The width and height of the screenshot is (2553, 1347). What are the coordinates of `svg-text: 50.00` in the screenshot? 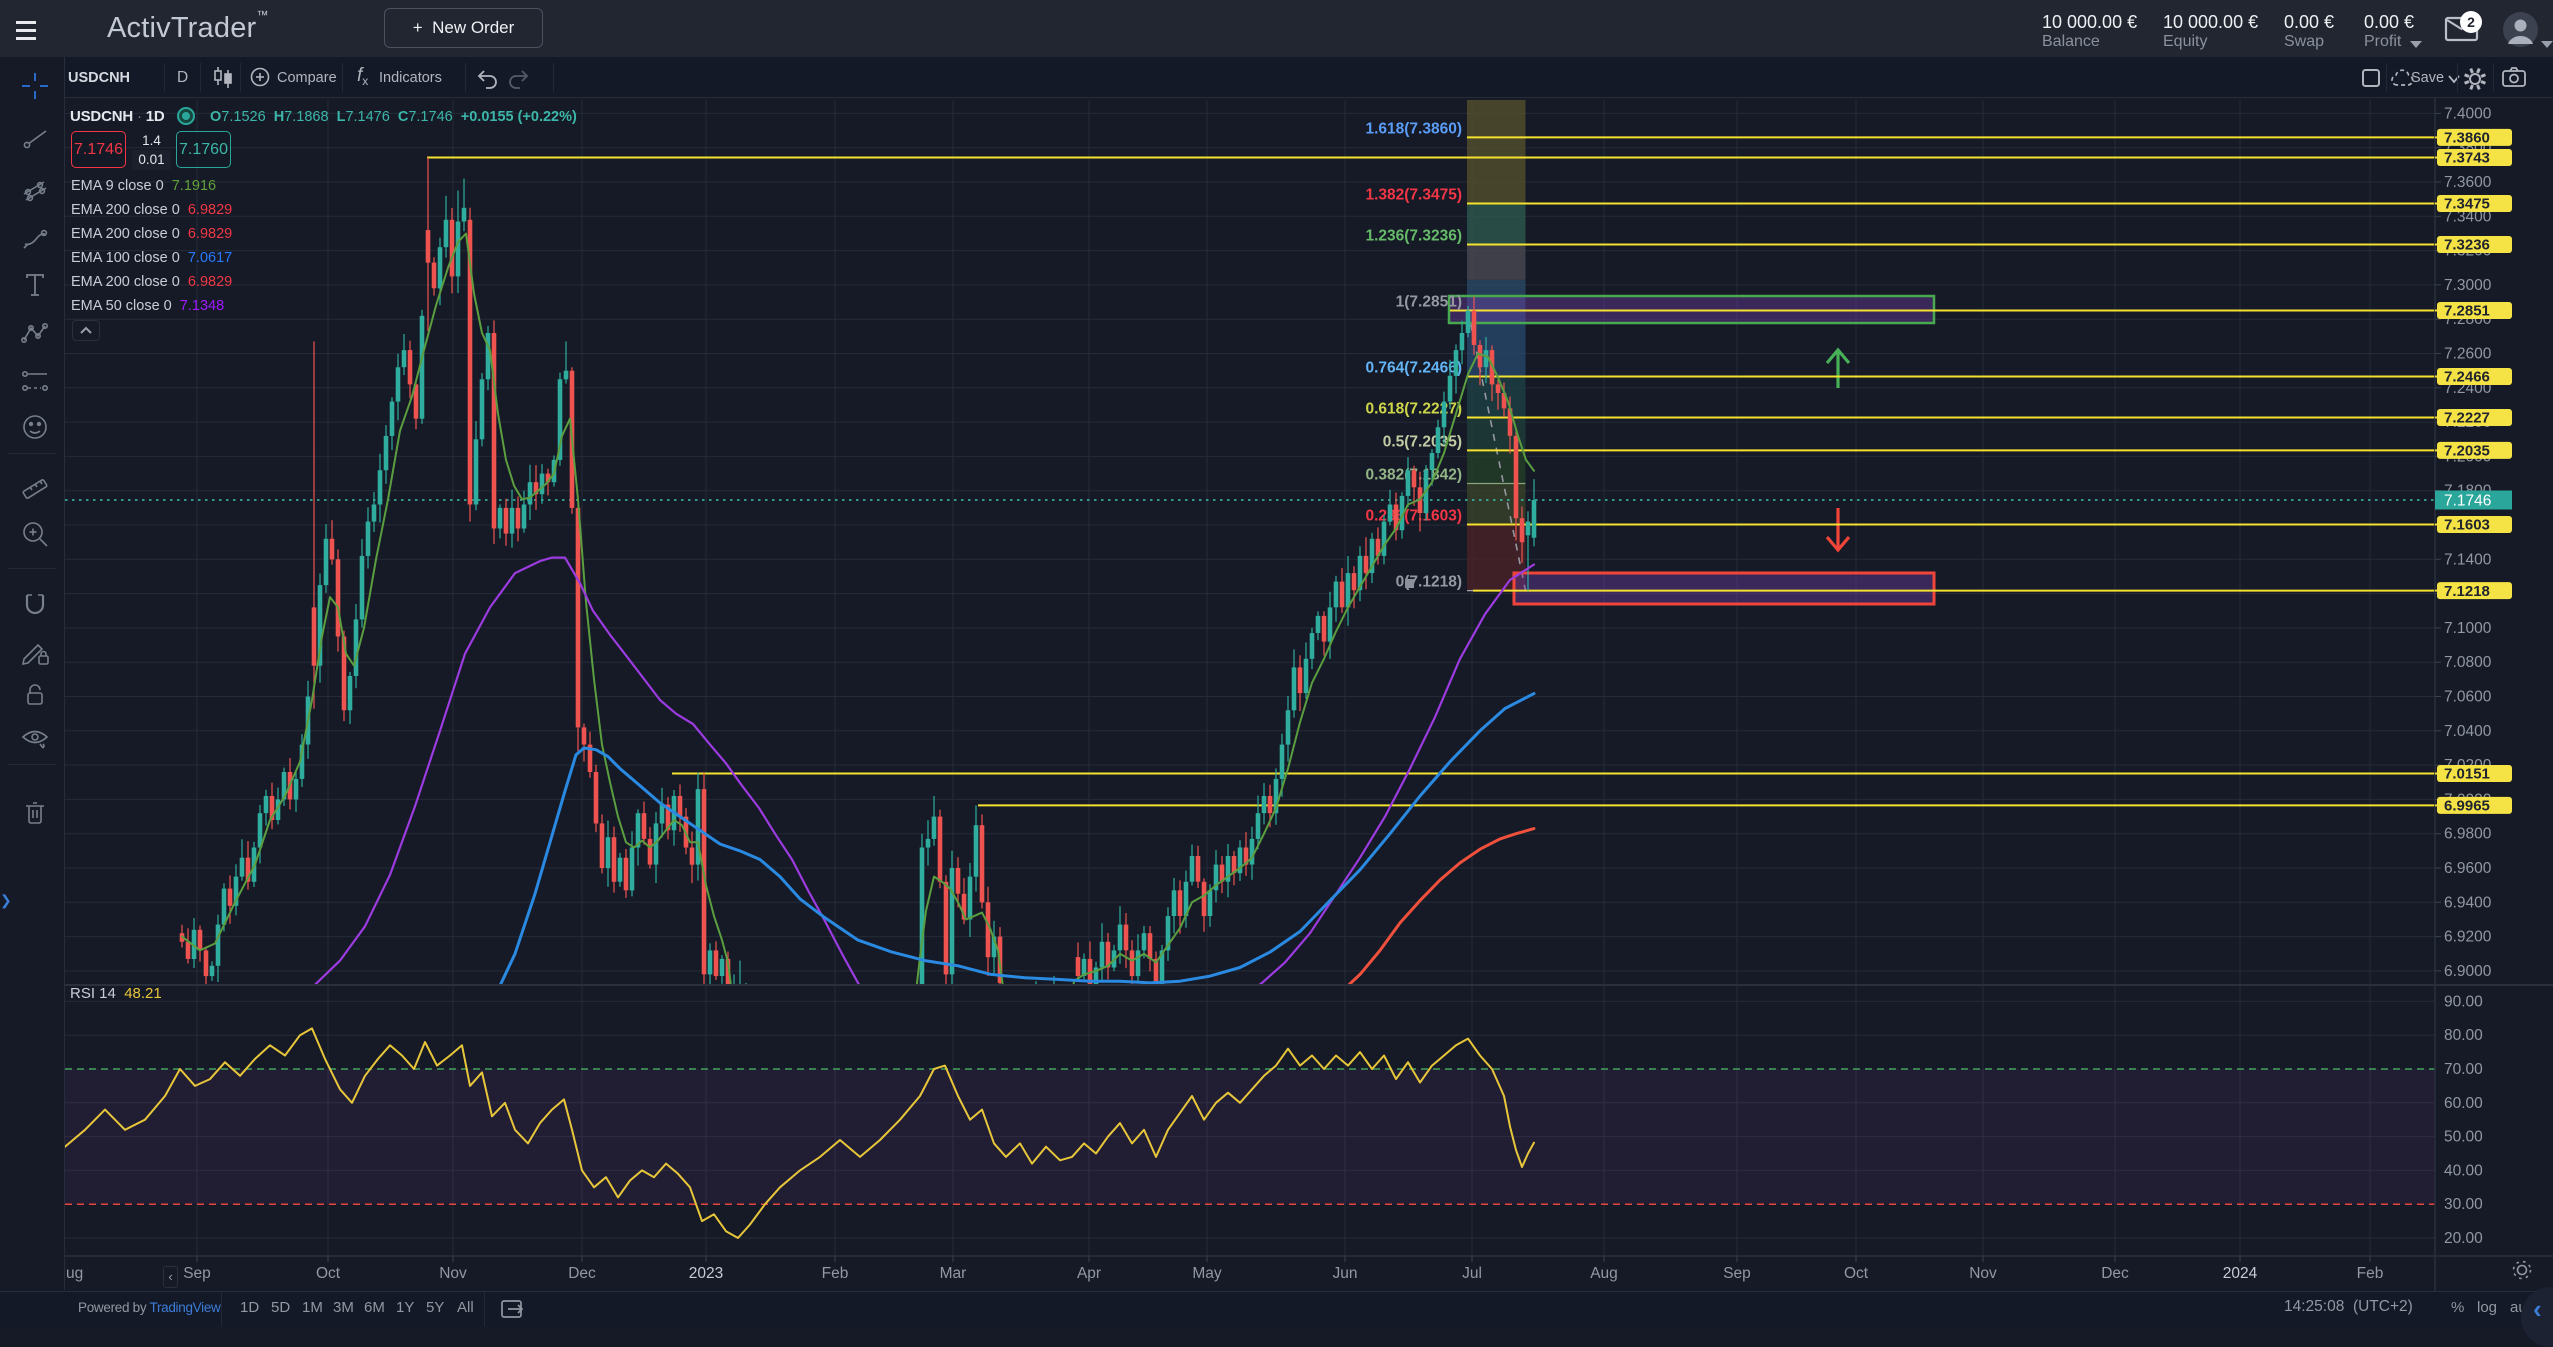 It's located at (2463, 1137).